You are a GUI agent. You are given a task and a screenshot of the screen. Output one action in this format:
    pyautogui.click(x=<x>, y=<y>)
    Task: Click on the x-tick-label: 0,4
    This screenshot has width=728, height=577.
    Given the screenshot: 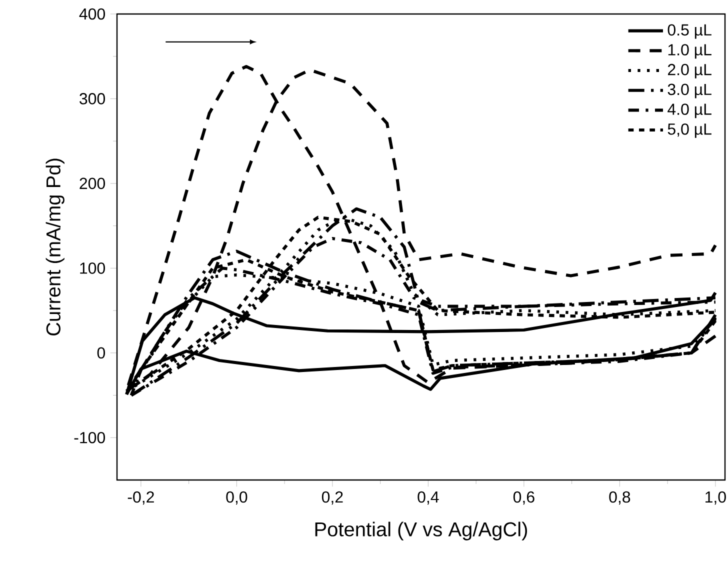 What is the action you would take?
    pyautogui.click(x=428, y=498)
    